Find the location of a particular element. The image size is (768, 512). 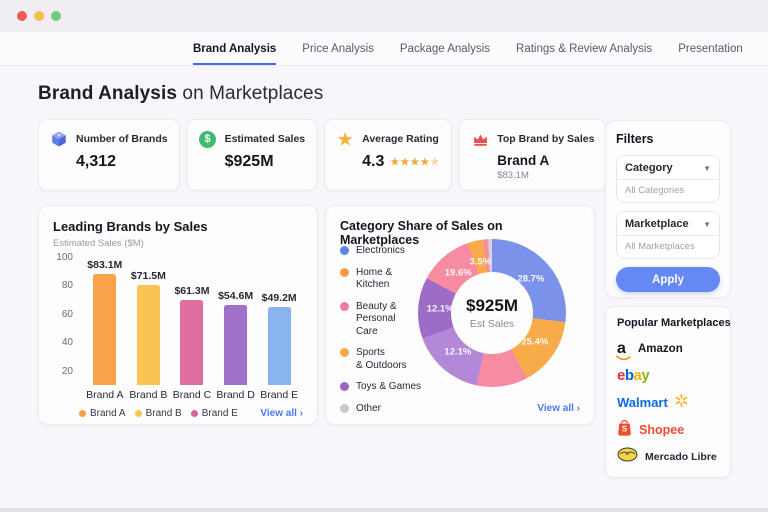

x-axis-label: Brand C is located at coordinates (192, 395).